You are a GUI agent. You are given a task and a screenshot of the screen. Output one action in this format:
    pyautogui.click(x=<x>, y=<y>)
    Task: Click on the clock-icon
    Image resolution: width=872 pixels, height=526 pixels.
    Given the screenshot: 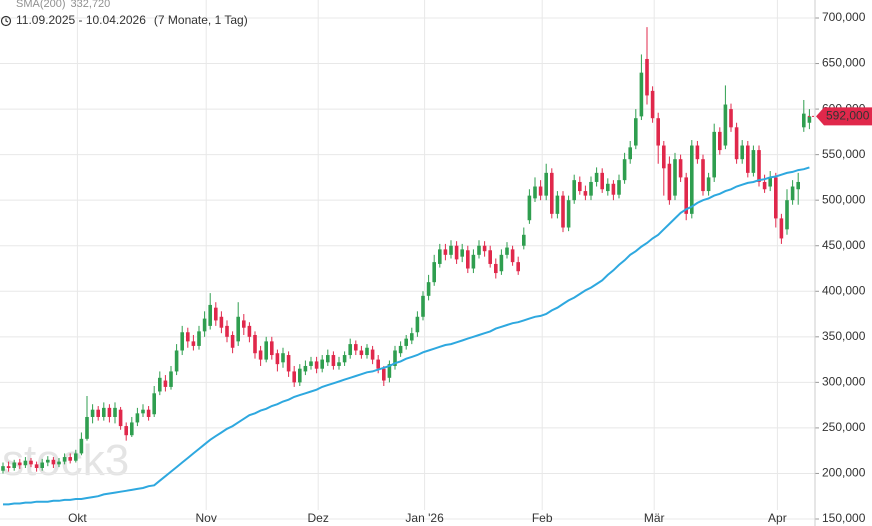 What is the action you would take?
    pyautogui.click(x=6, y=21)
    